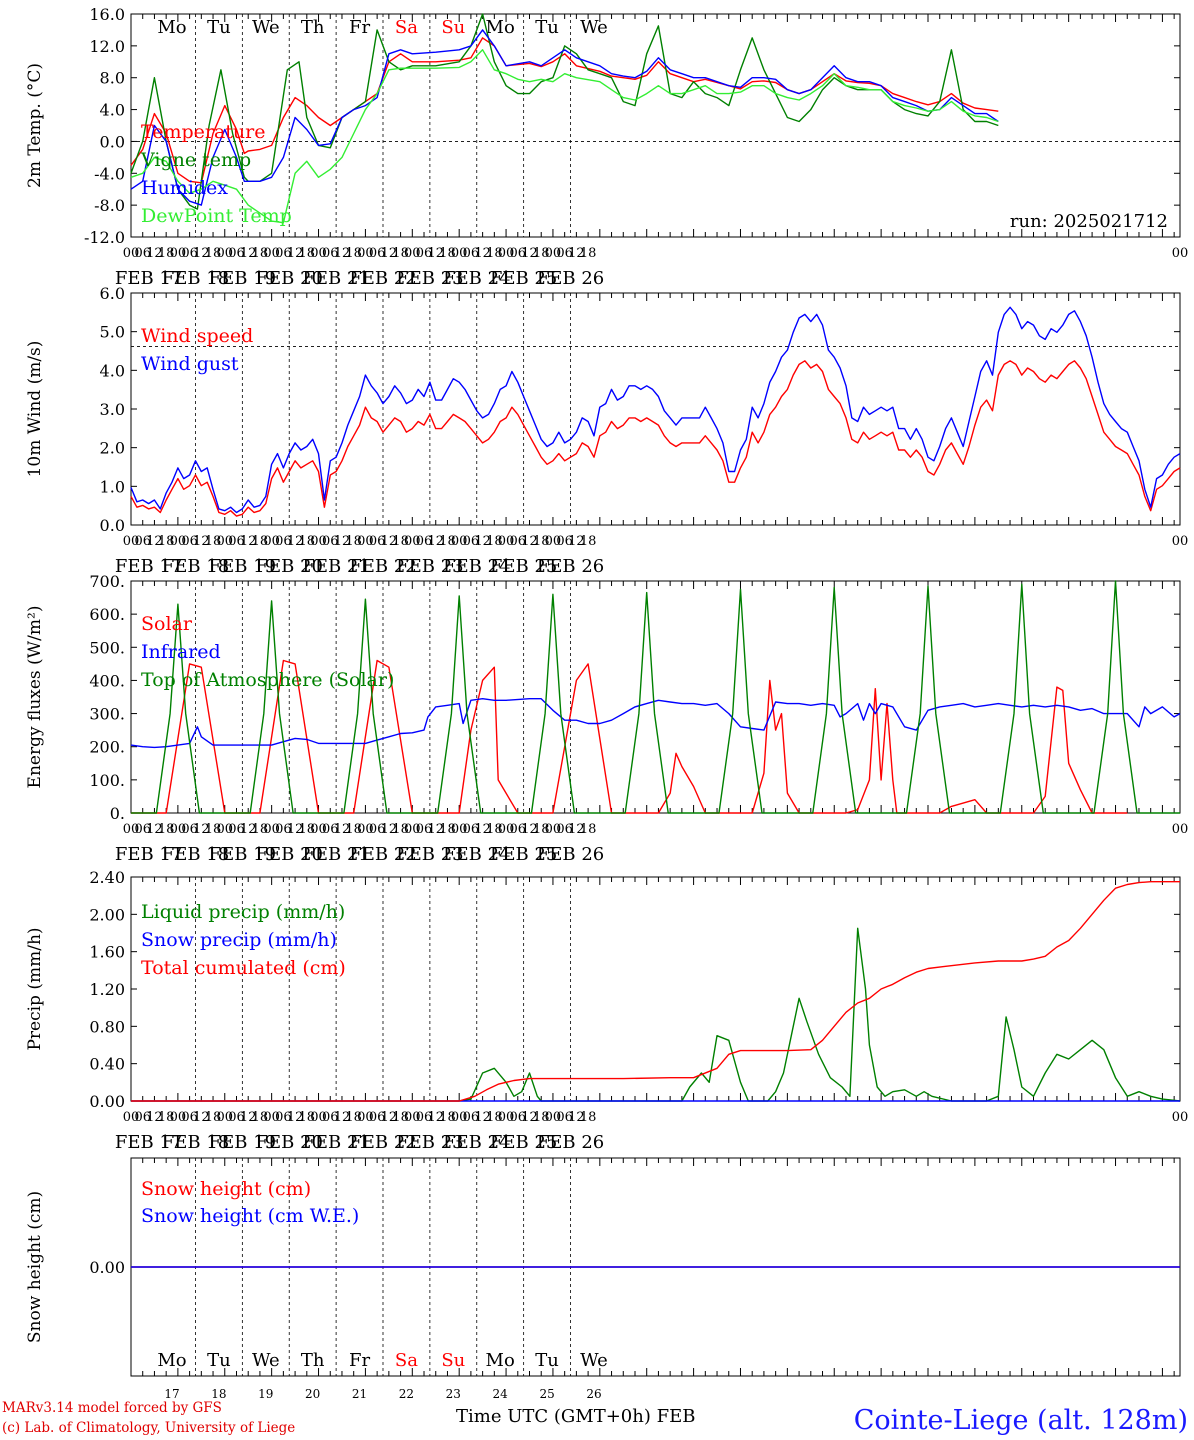 Image resolution: width=1194 pixels, height=1440 pixels. Describe the element at coordinates (266, 1360) in the screenshot. I see `weekday-label: We` at that location.